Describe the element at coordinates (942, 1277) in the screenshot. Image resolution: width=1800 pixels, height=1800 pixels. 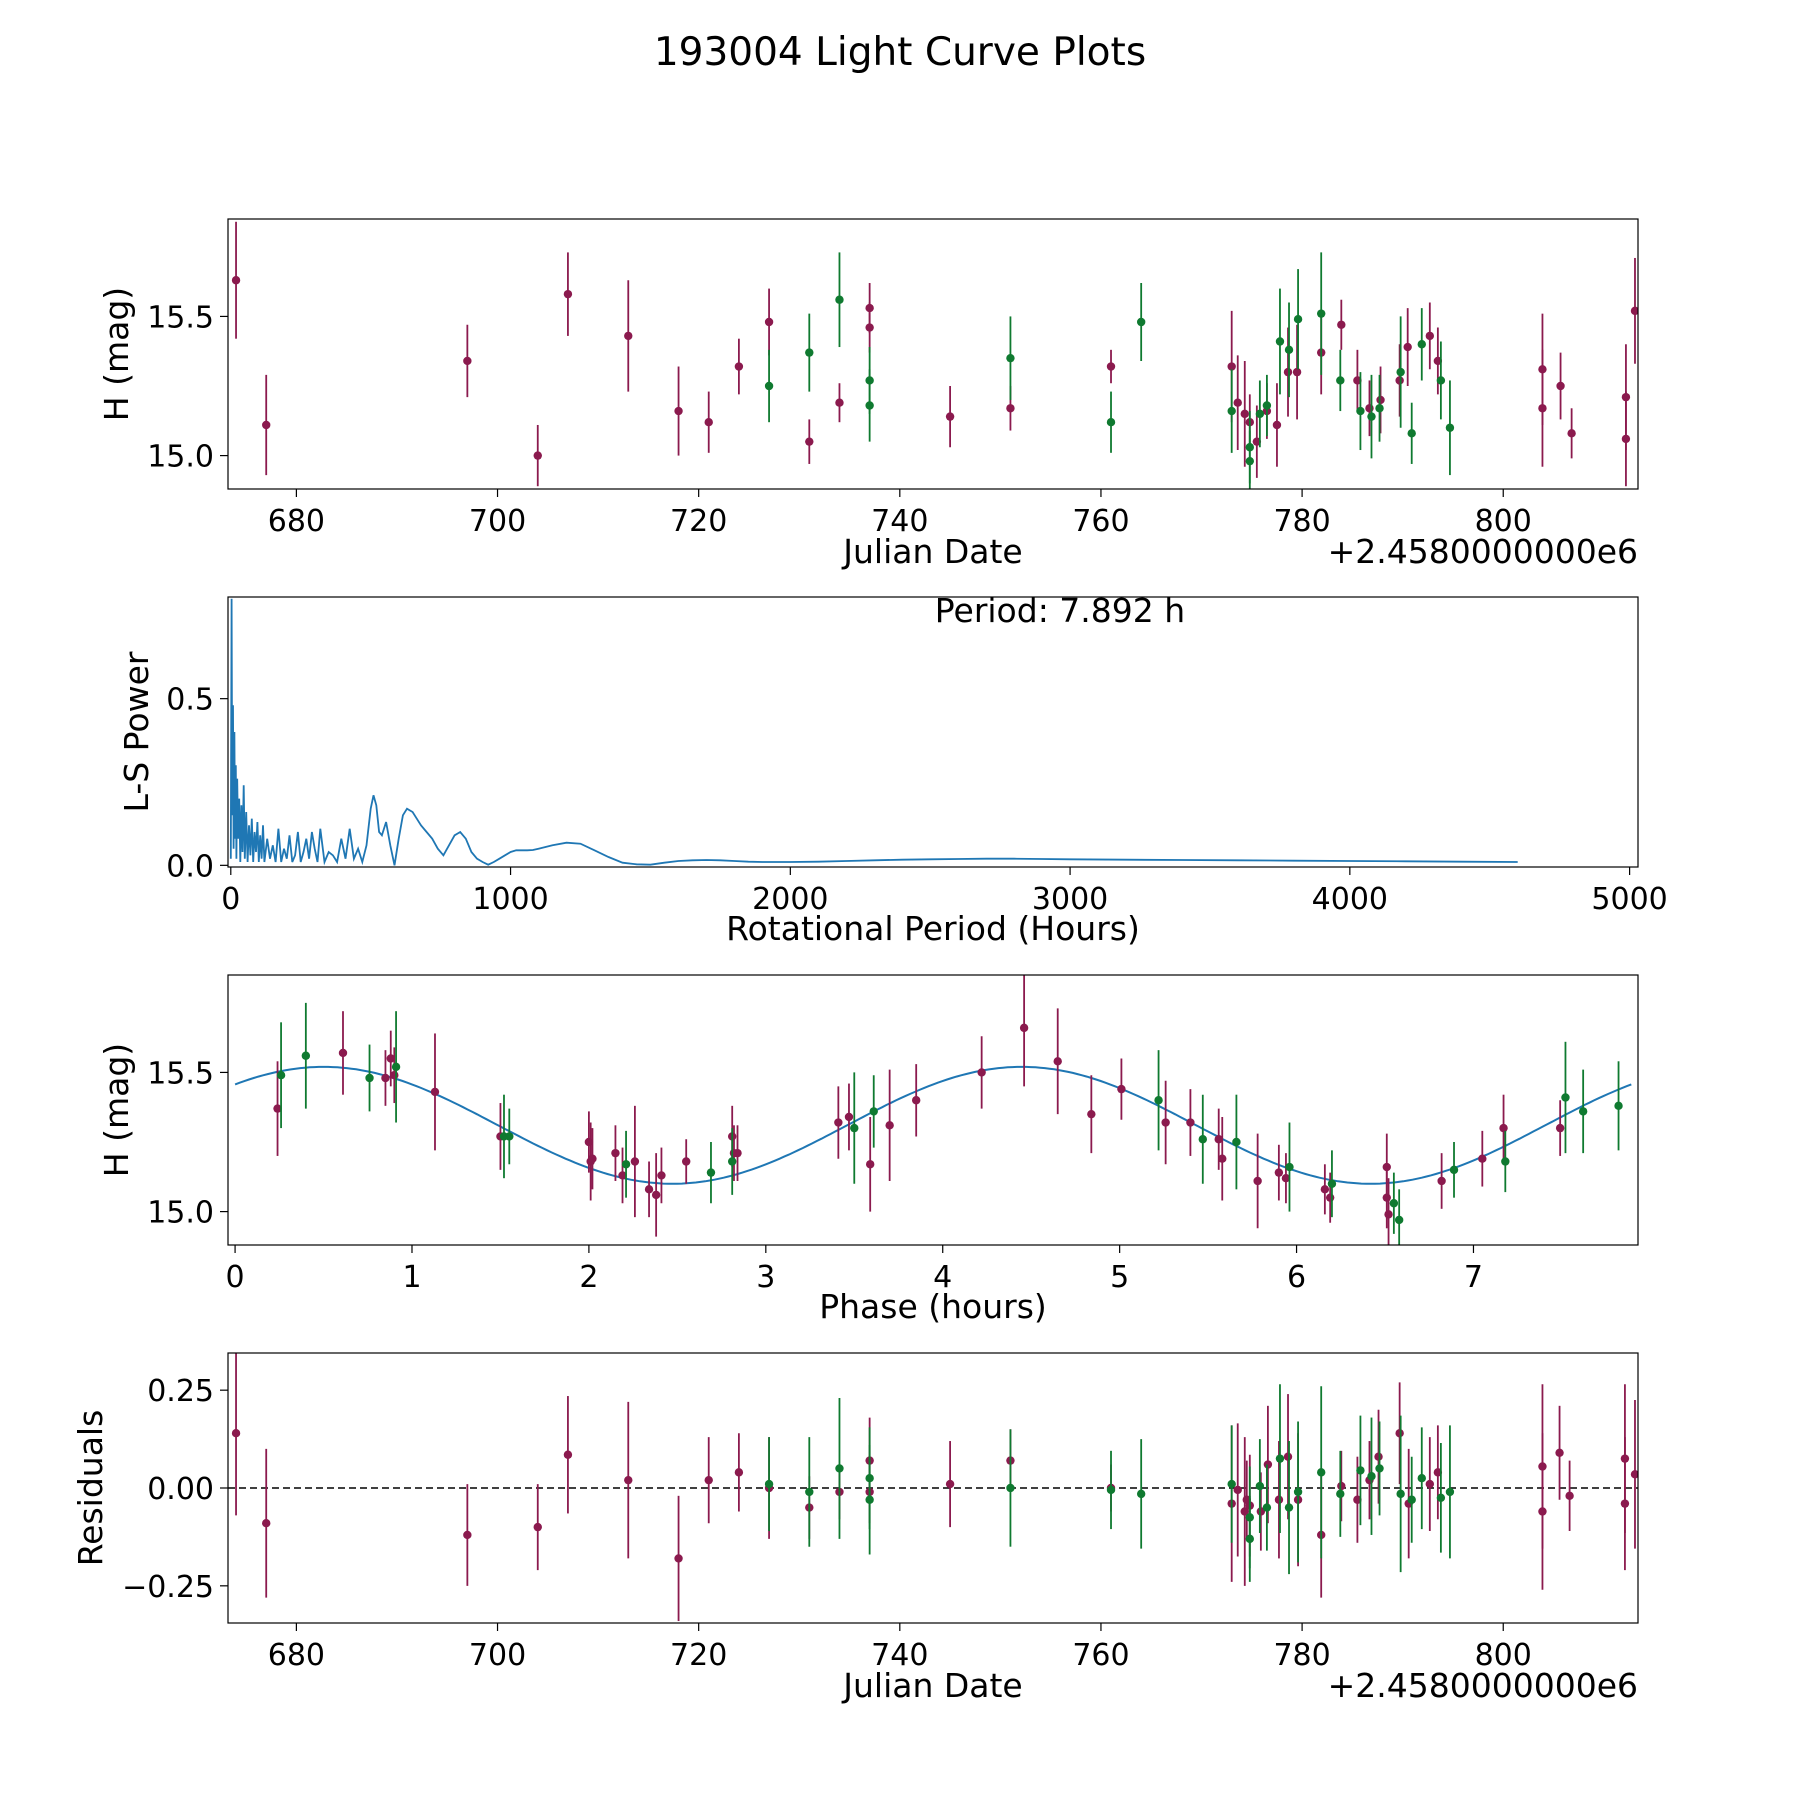
I see `x-tick-label: 4` at that location.